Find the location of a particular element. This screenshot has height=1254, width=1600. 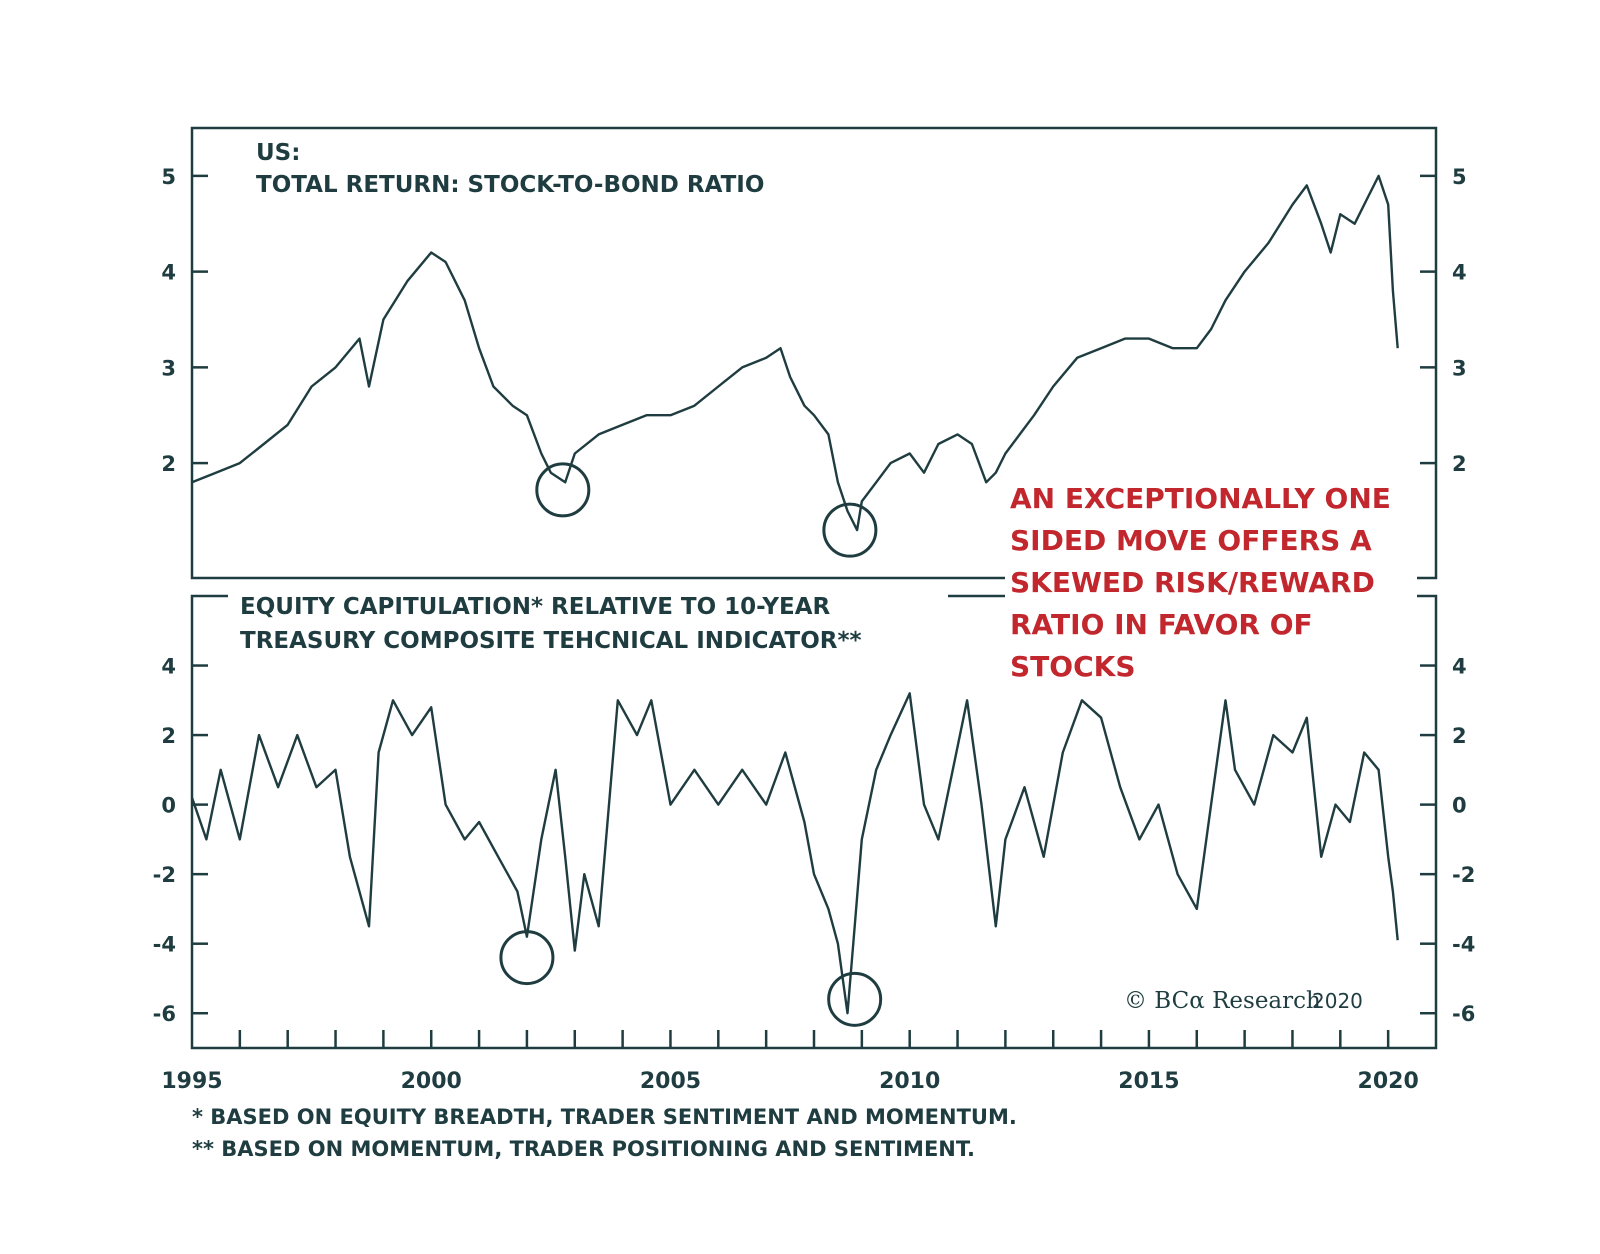

annotation-line4: RATIO IN FAVOR OF is located at coordinates (1161, 624).